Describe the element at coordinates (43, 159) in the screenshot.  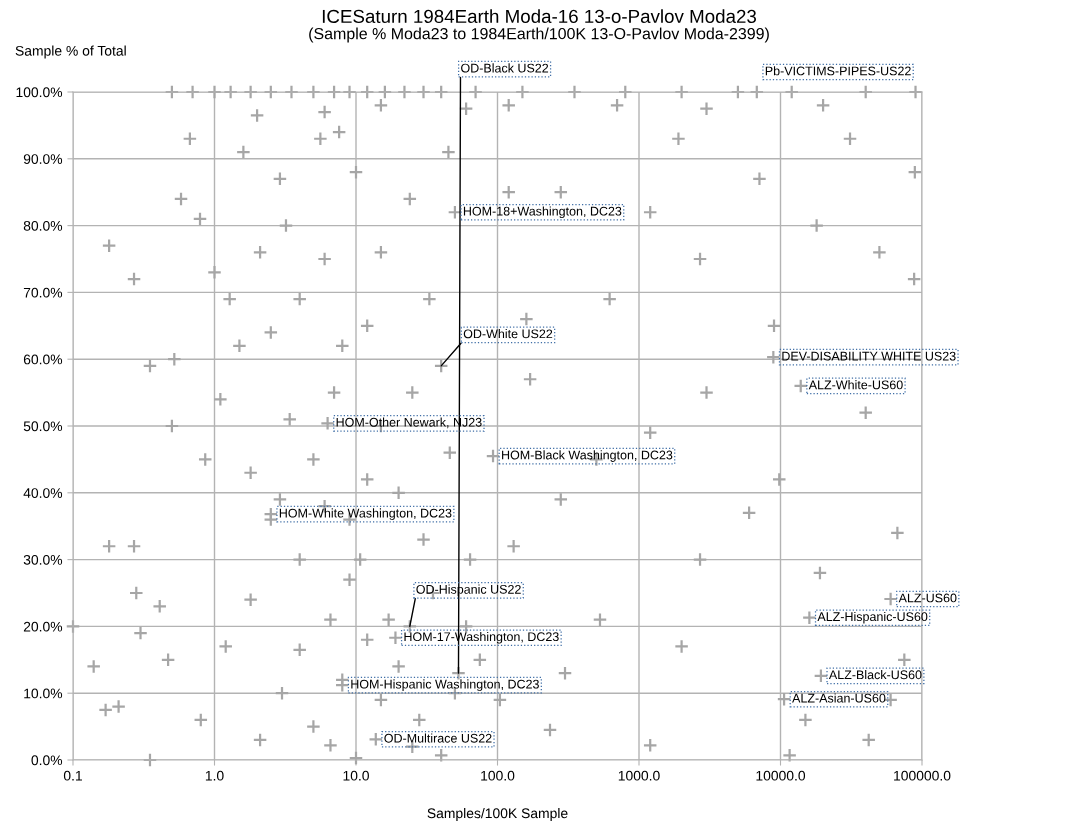
I see `y-tick-label: 90.0%` at that location.